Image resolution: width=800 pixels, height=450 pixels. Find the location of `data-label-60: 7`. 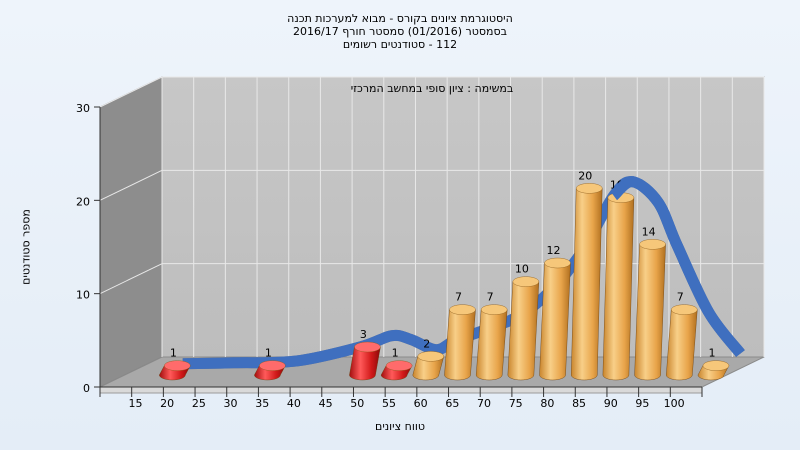

data-label-60: 7 is located at coordinates (458, 297).